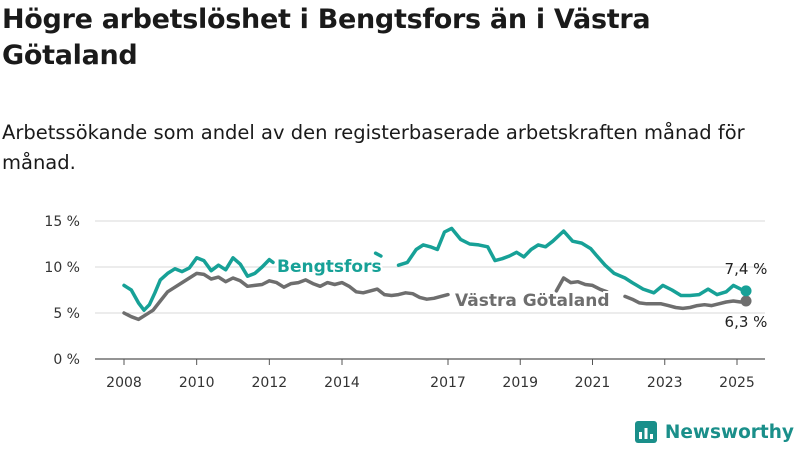 This screenshot has width=800, height=450. Describe the element at coordinates (746, 301) in the screenshot. I see `end-point-vastra-gotaland` at that location.